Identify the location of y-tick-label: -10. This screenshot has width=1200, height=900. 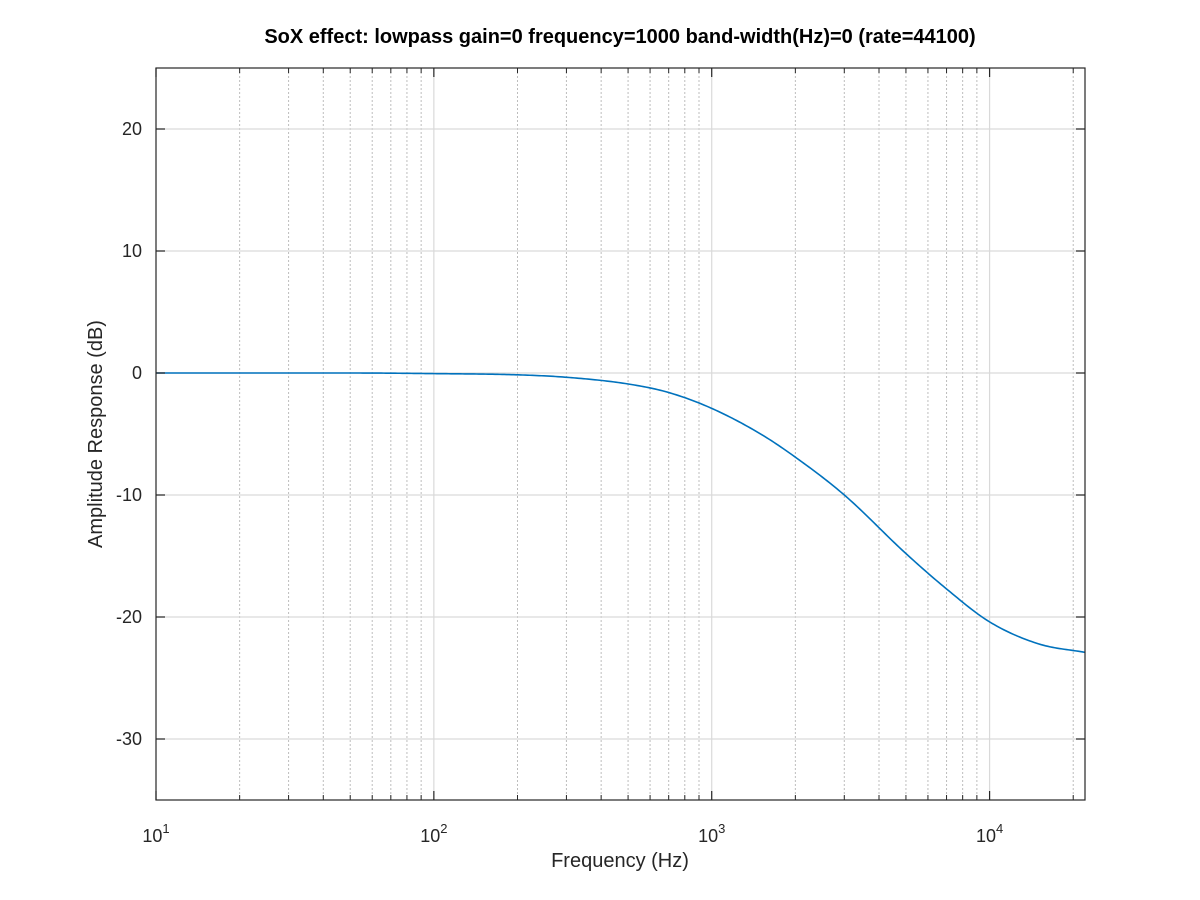
(129, 495).